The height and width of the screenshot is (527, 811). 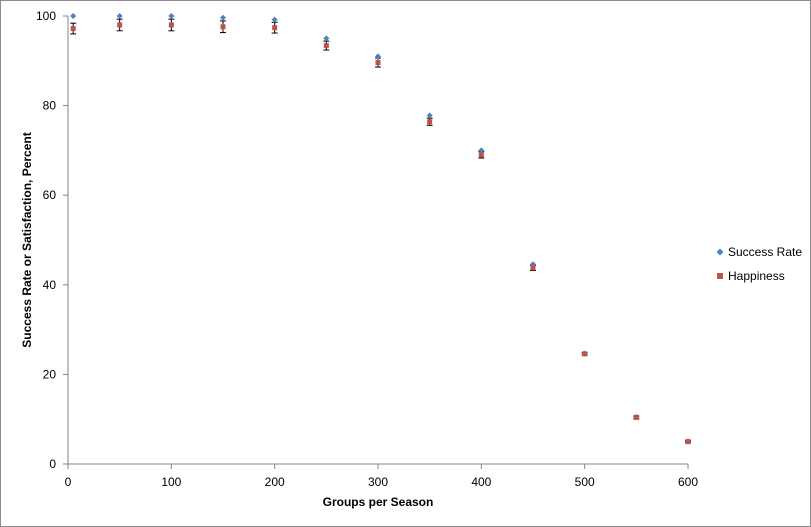 I want to click on y-tick-label: 60, so click(x=50, y=195).